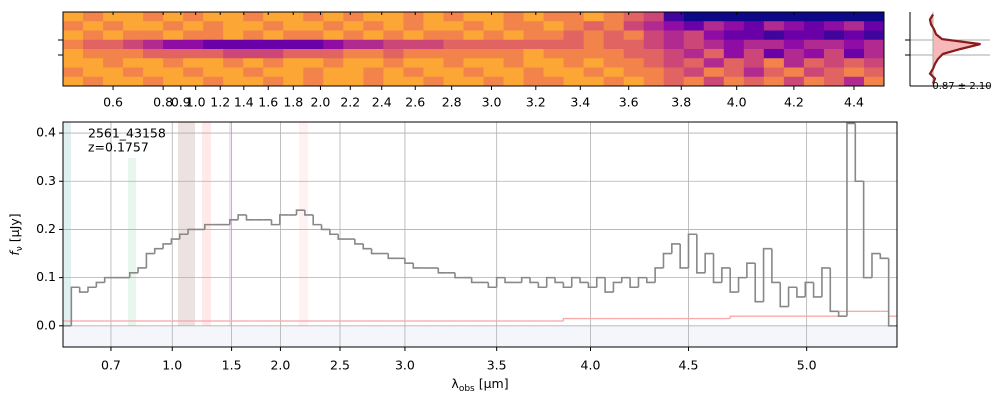  I want to click on y-tick-label: 0.3, so click(46, 180).